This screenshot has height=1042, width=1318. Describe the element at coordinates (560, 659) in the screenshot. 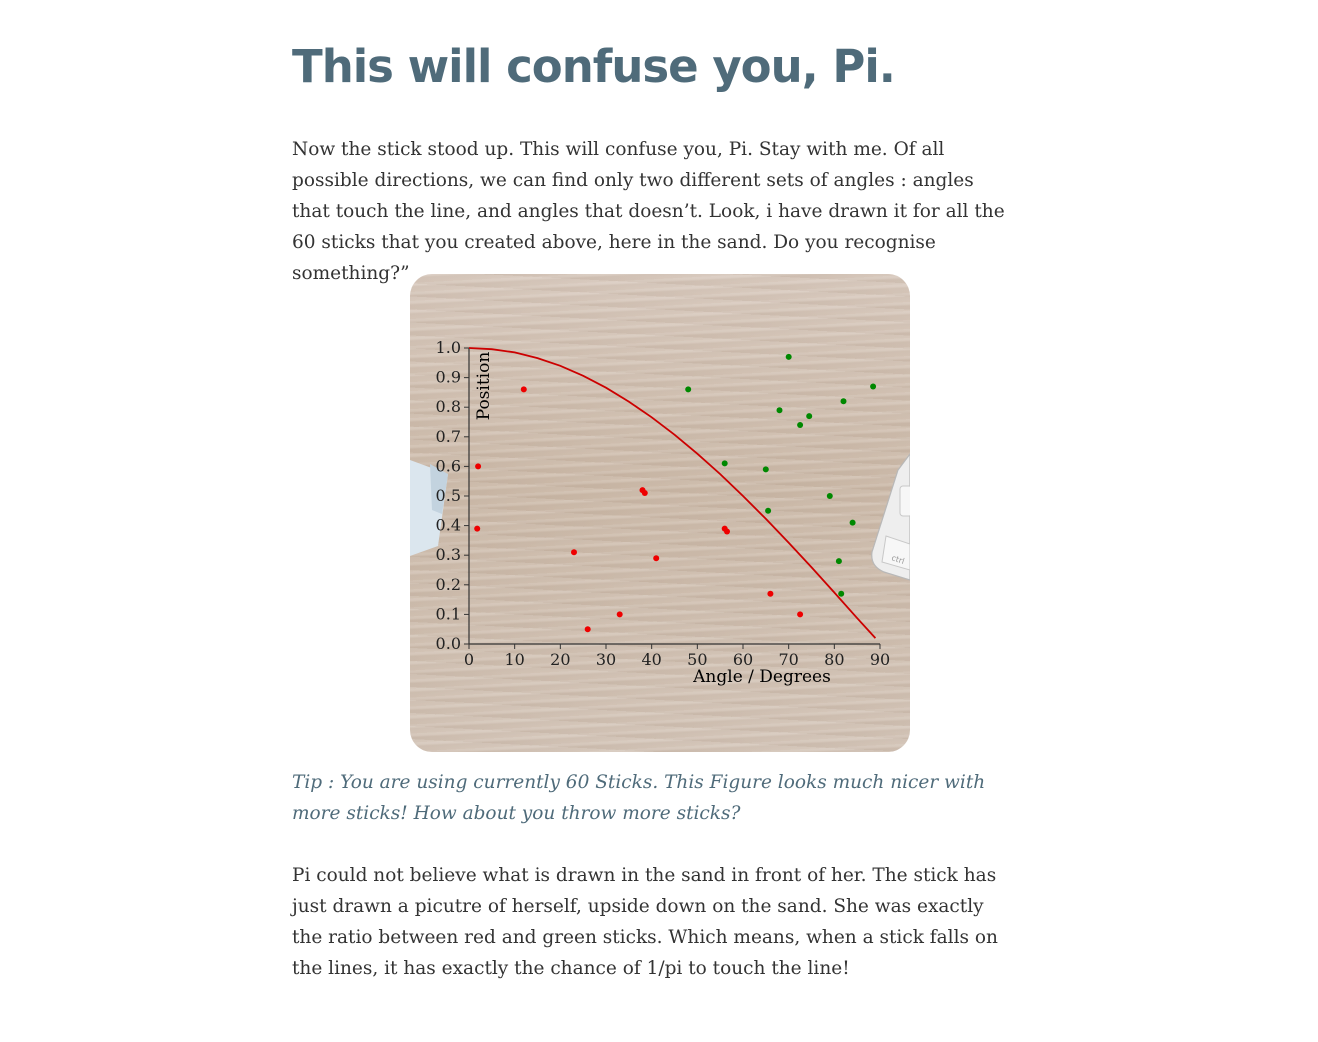

I see `x-tick-label: 20` at that location.